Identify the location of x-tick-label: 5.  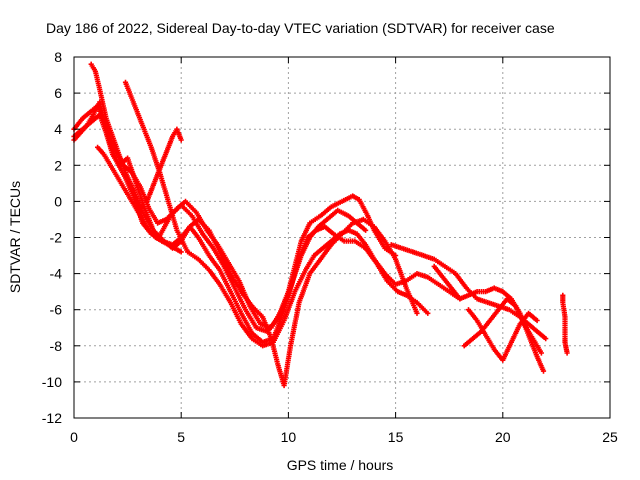
(181, 437).